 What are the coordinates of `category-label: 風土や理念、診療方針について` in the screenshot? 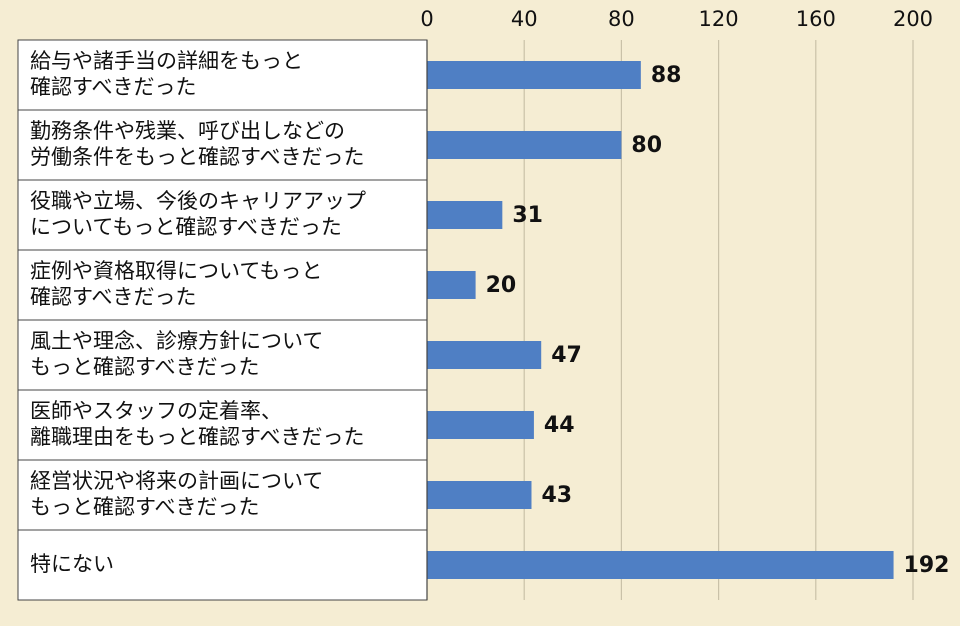 It's located at (176, 341).